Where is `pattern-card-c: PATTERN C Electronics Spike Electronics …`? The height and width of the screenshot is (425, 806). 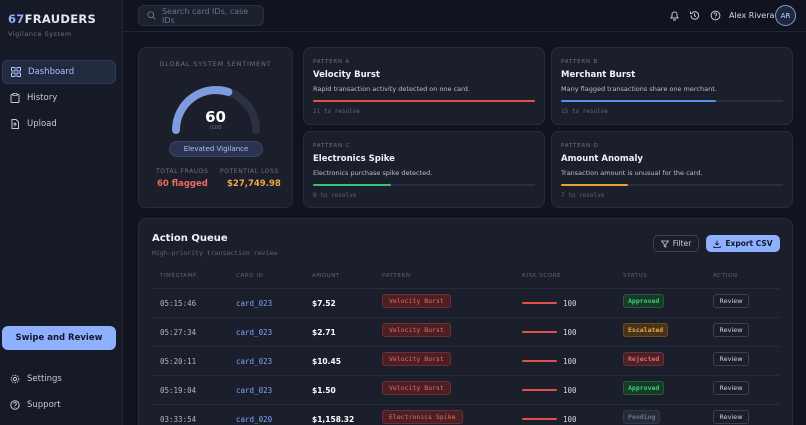 pattern-card-c: PATTERN C Electronics Spike Electronics … is located at coordinates (424, 169).